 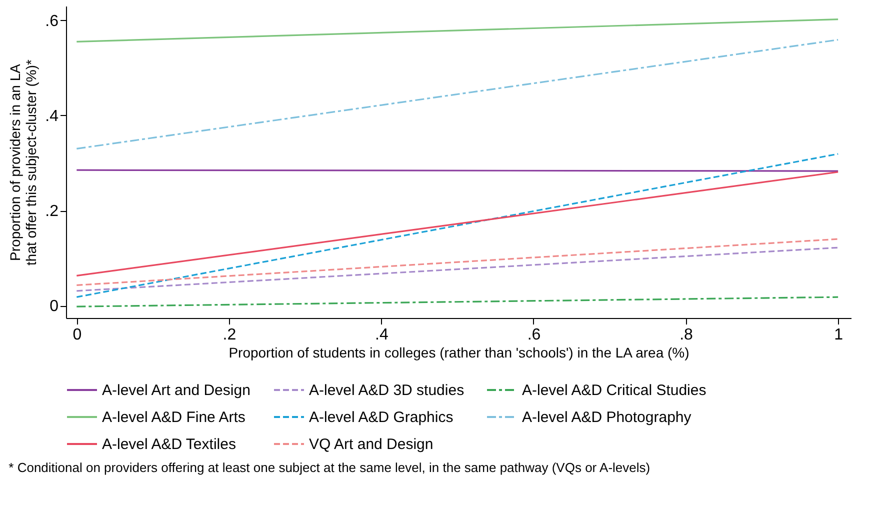 What do you see at coordinates (52, 116) in the screenshot?
I see `y-tick-label: .4` at bounding box center [52, 116].